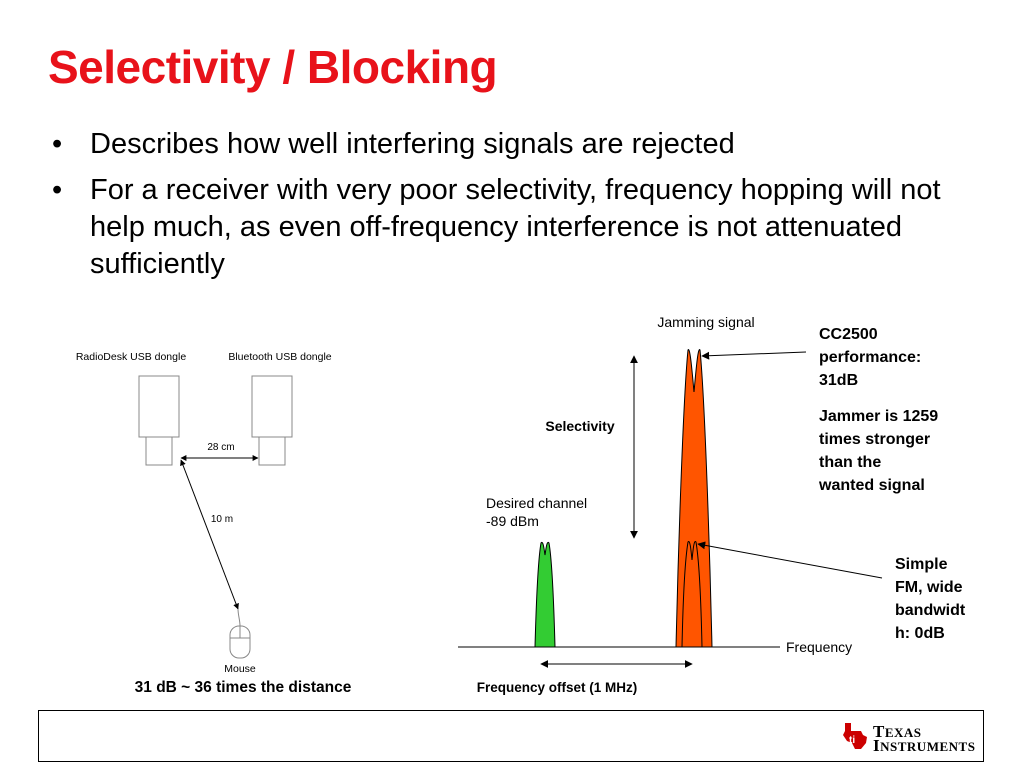  I want to click on long-distance-label: 10 m, so click(222, 519).